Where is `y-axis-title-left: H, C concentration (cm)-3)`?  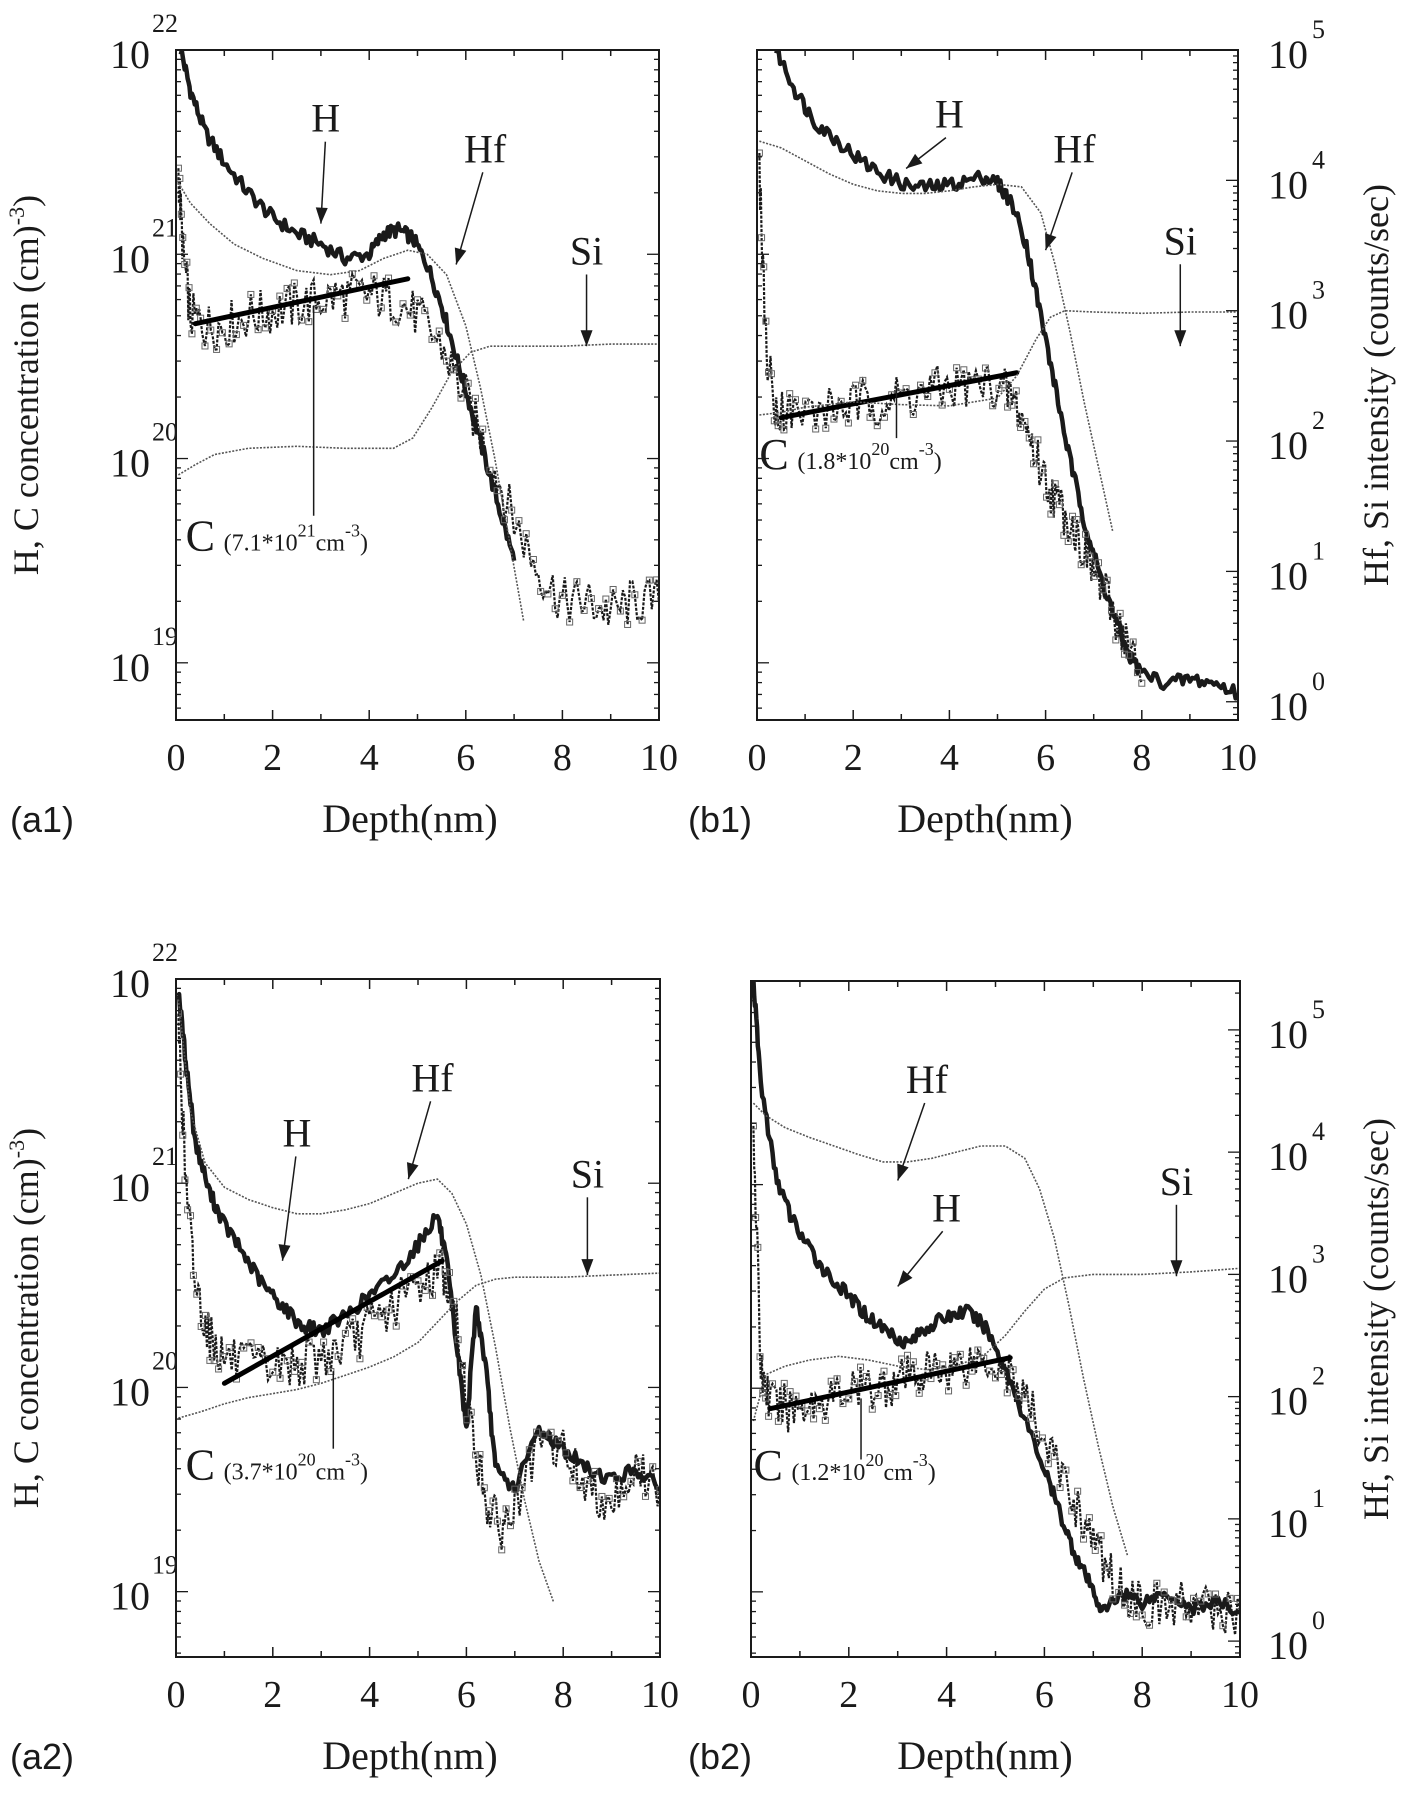
y-axis-title-left: H, C concentration (cm)-3) is located at coordinates (25, 1318).